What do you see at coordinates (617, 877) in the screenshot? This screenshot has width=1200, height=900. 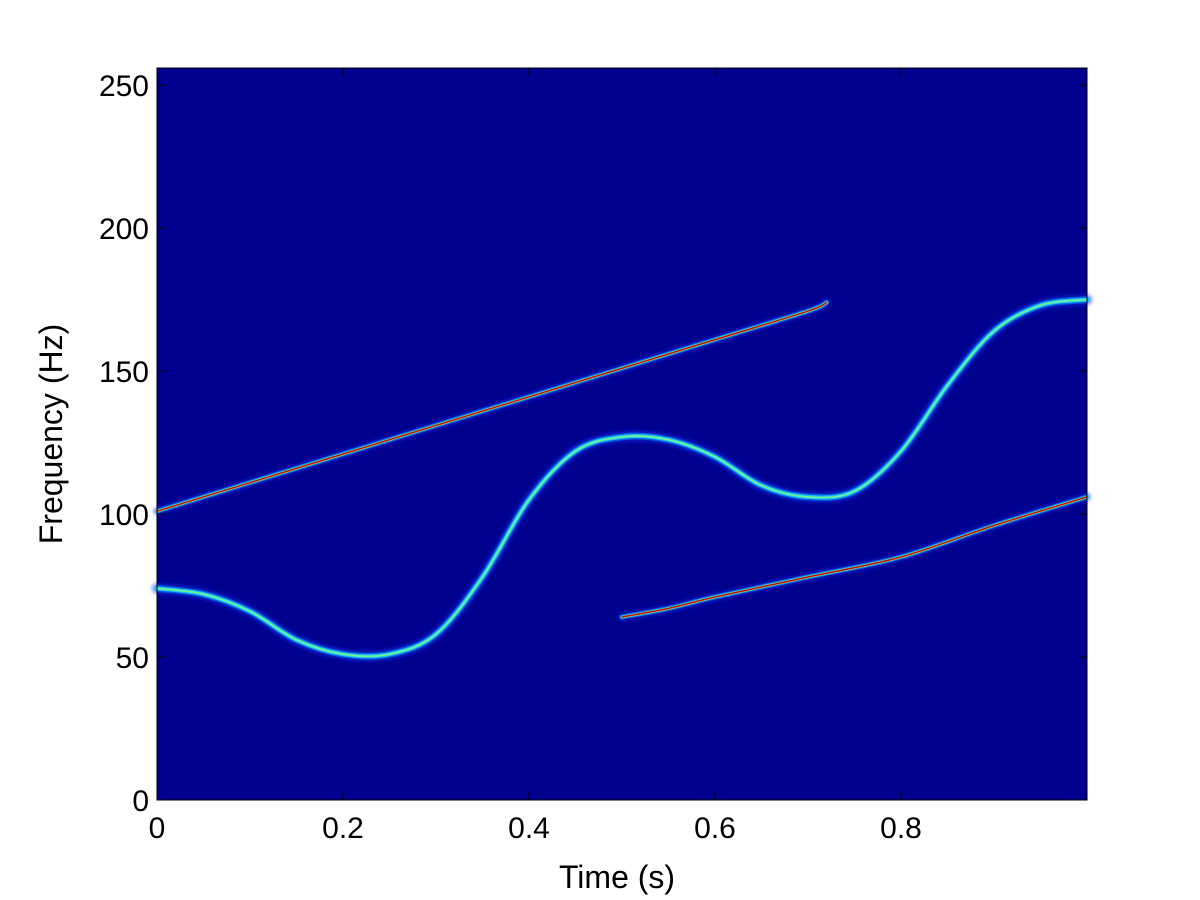 I see `x-axis-label: Time (s)` at bounding box center [617, 877].